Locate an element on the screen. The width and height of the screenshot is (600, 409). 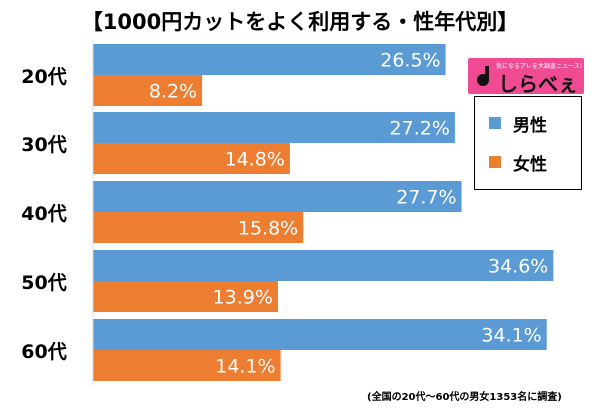
data-label: 14.8% is located at coordinates (255, 160).